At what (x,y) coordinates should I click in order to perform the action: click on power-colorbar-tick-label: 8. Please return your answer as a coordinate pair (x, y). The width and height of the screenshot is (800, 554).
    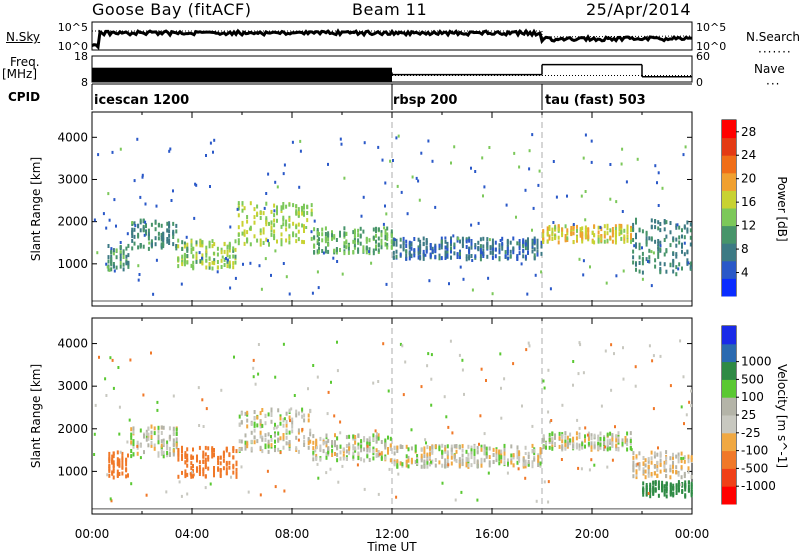
    Looking at the image, I should click on (745, 249).